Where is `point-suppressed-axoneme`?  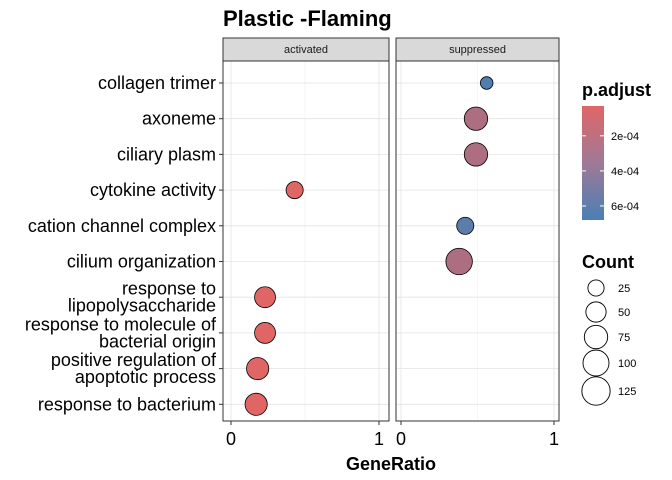 point-suppressed-axoneme is located at coordinates (476, 118).